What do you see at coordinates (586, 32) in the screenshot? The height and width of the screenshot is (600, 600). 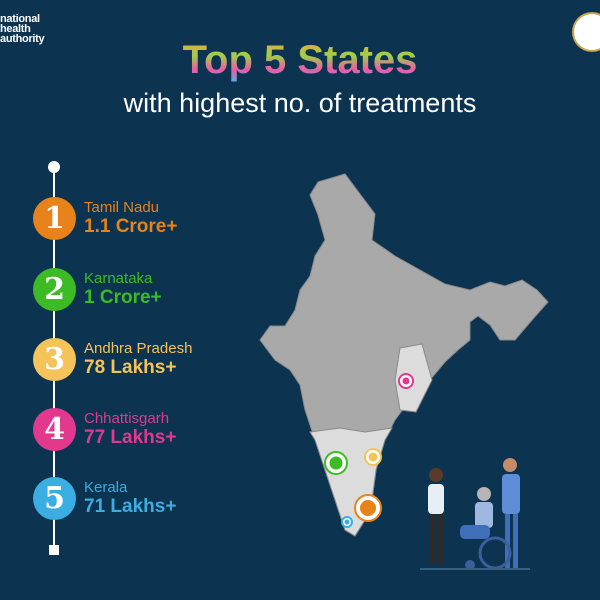 I see `pmjay-seal-logo` at bounding box center [586, 32].